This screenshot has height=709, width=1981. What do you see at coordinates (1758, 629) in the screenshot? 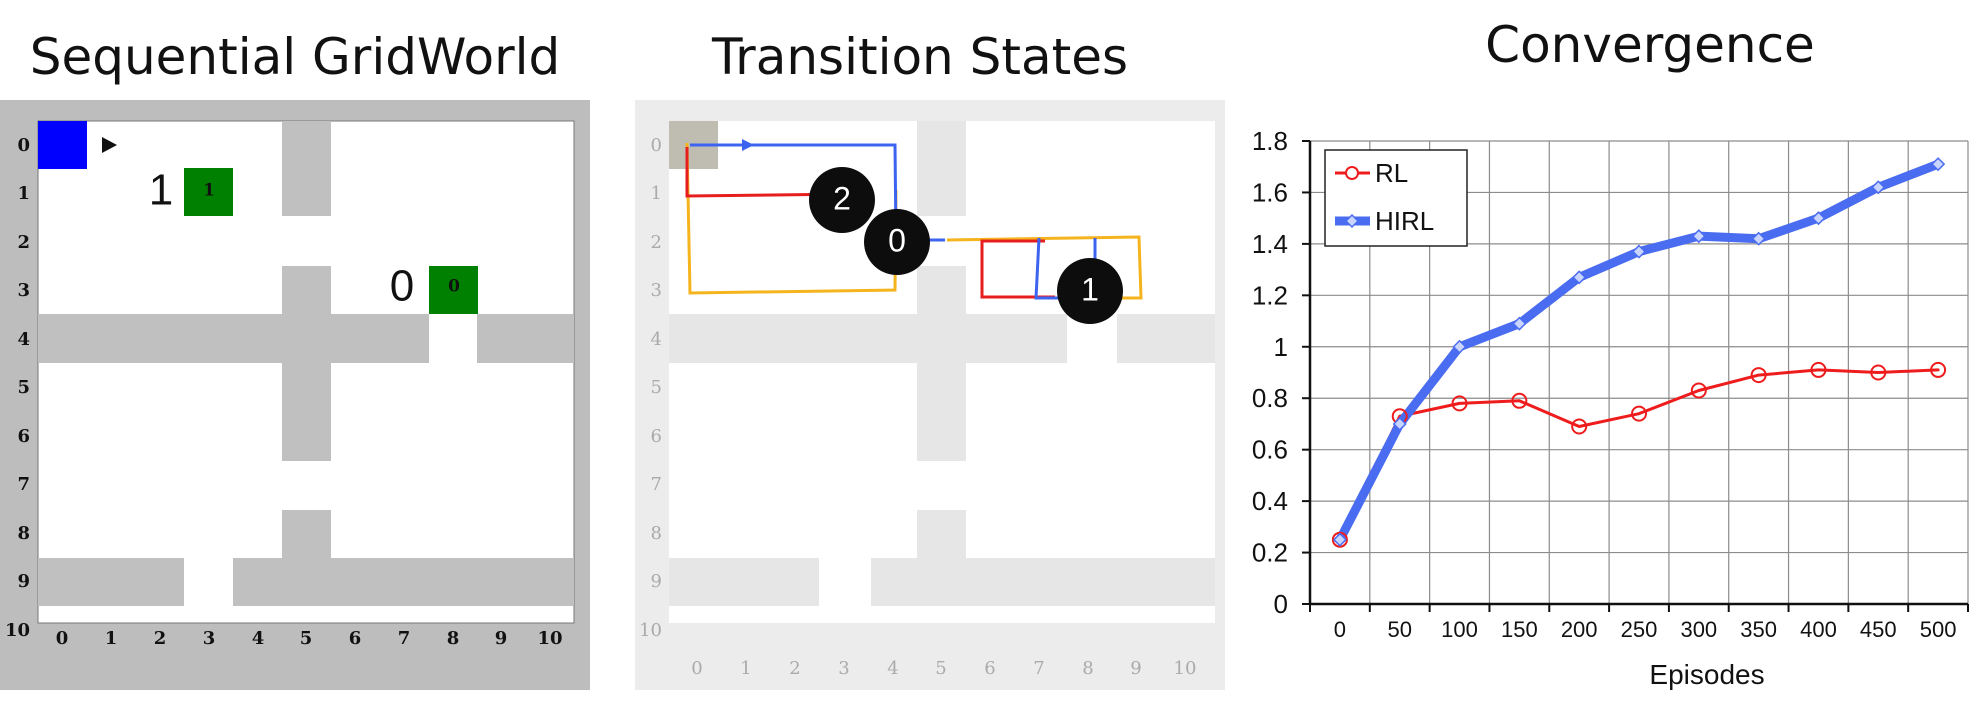
I see `x-tick-label: 350` at bounding box center [1758, 629].